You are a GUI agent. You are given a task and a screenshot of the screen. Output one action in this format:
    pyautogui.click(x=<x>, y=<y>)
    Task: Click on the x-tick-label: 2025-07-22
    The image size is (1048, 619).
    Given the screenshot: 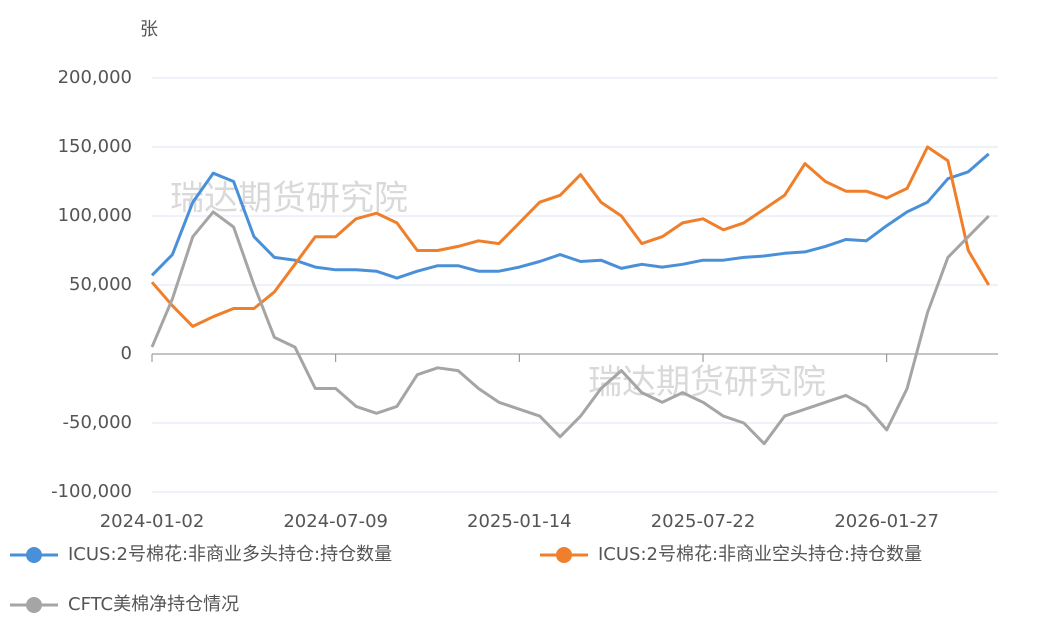 What is the action you would take?
    pyautogui.click(x=703, y=521)
    